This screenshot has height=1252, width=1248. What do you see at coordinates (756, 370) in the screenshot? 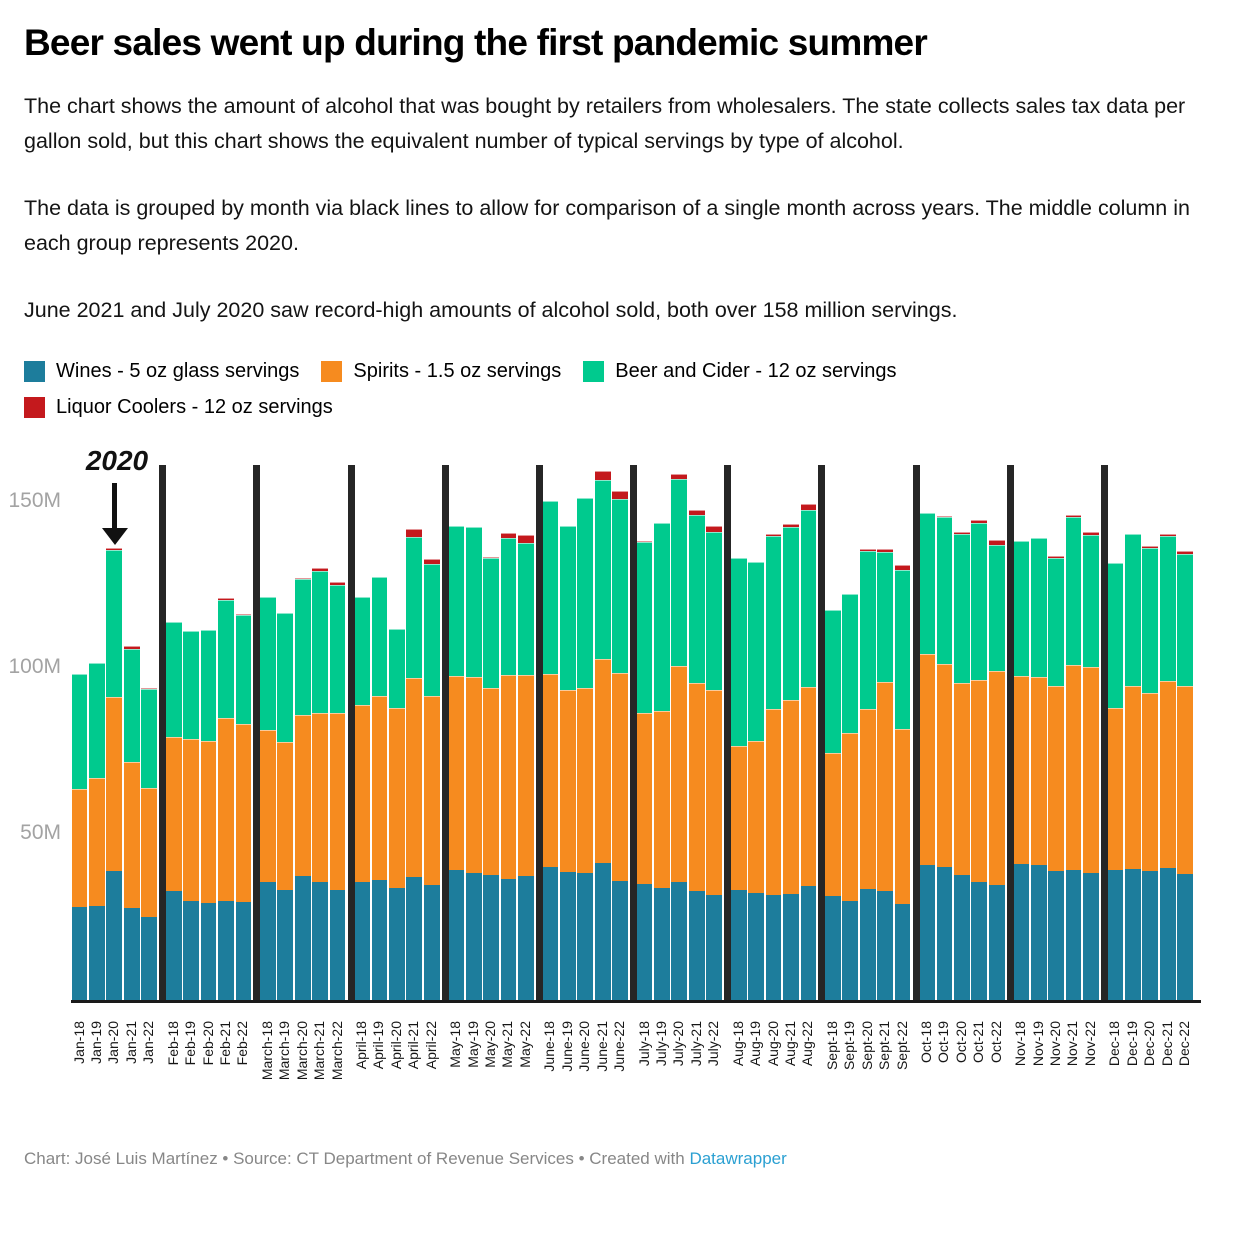
I see `legend-label-beer: Beer and Cider - 12 oz servings` at bounding box center [756, 370].